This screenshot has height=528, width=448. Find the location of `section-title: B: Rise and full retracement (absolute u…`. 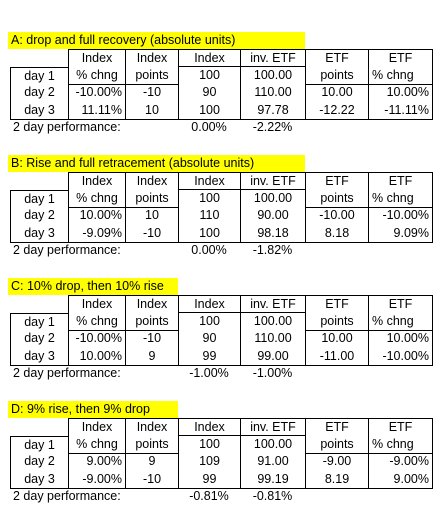

section-title: B: Rise and full retracement (absolute u… is located at coordinates (156, 163).